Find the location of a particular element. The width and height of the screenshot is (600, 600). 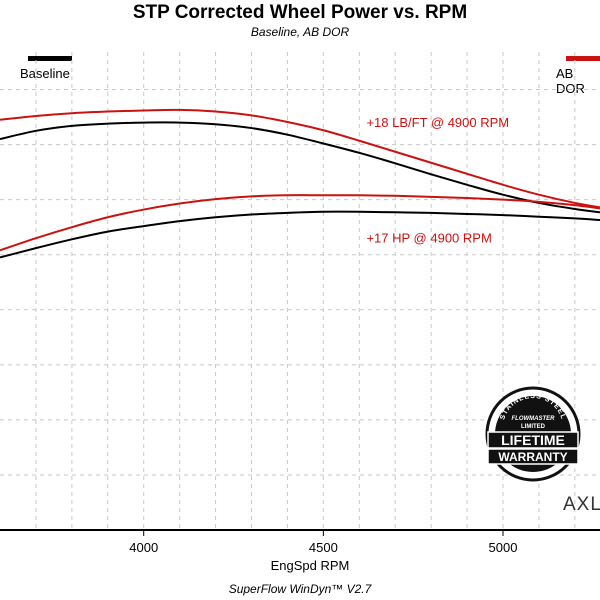

legend-swatch-ab-dor is located at coordinates (583, 58).